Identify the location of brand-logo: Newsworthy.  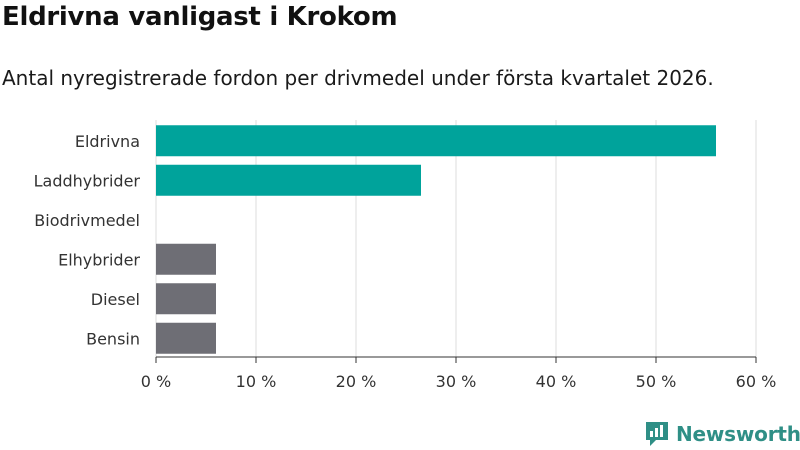
(722, 434).